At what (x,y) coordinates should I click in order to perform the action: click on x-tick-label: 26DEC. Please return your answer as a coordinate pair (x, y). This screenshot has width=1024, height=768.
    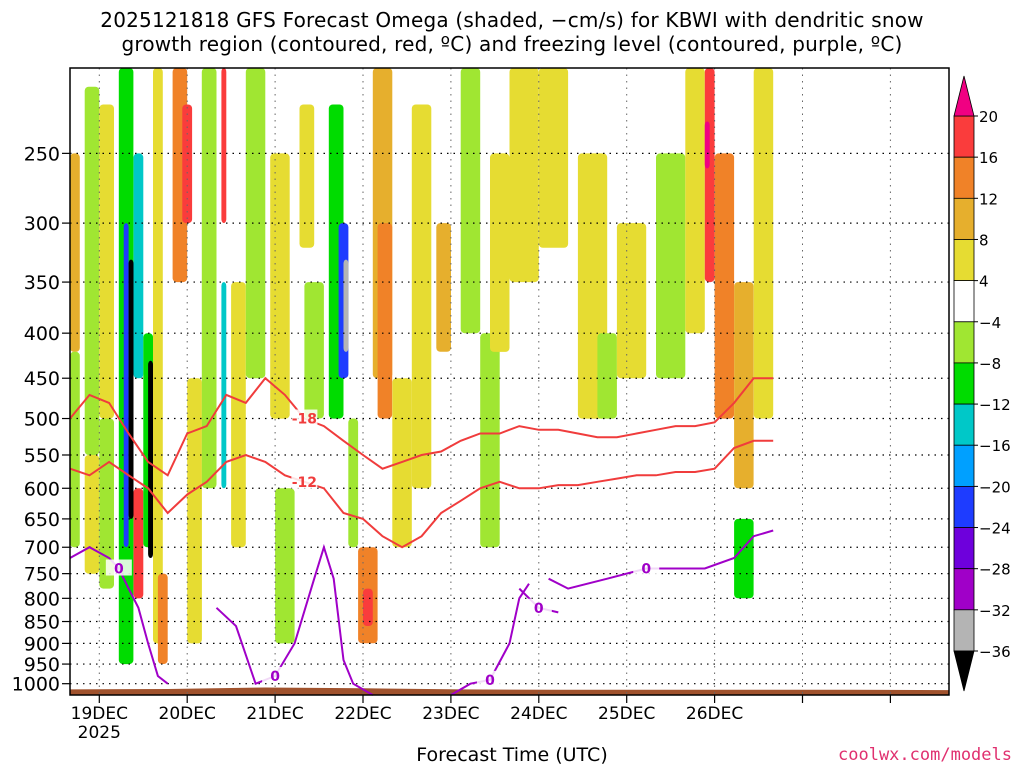
    Looking at the image, I should click on (714, 714).